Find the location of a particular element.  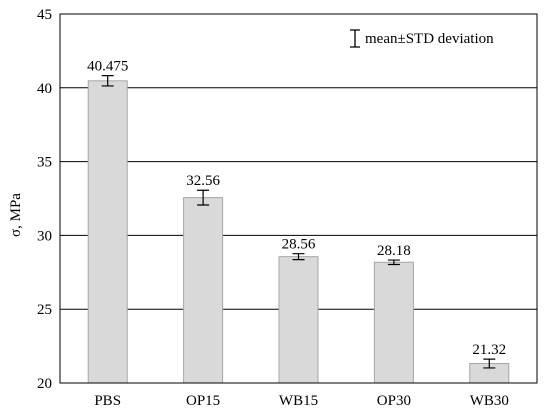

bar-value-label: 32.56 is located at coordinates (203, 181).